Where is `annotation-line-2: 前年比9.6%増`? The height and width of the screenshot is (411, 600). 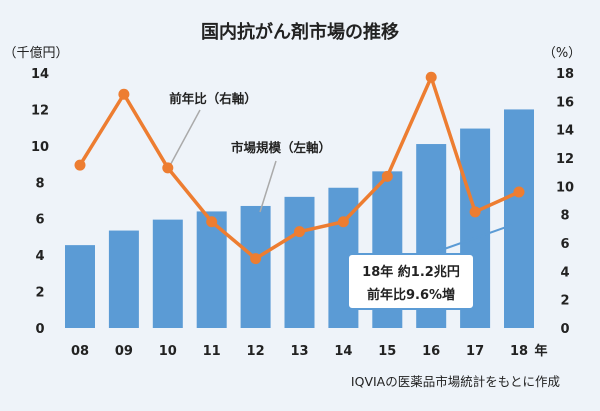
annotation-line-2: 前年比9.6%増 is located at coordinates (411, 295).